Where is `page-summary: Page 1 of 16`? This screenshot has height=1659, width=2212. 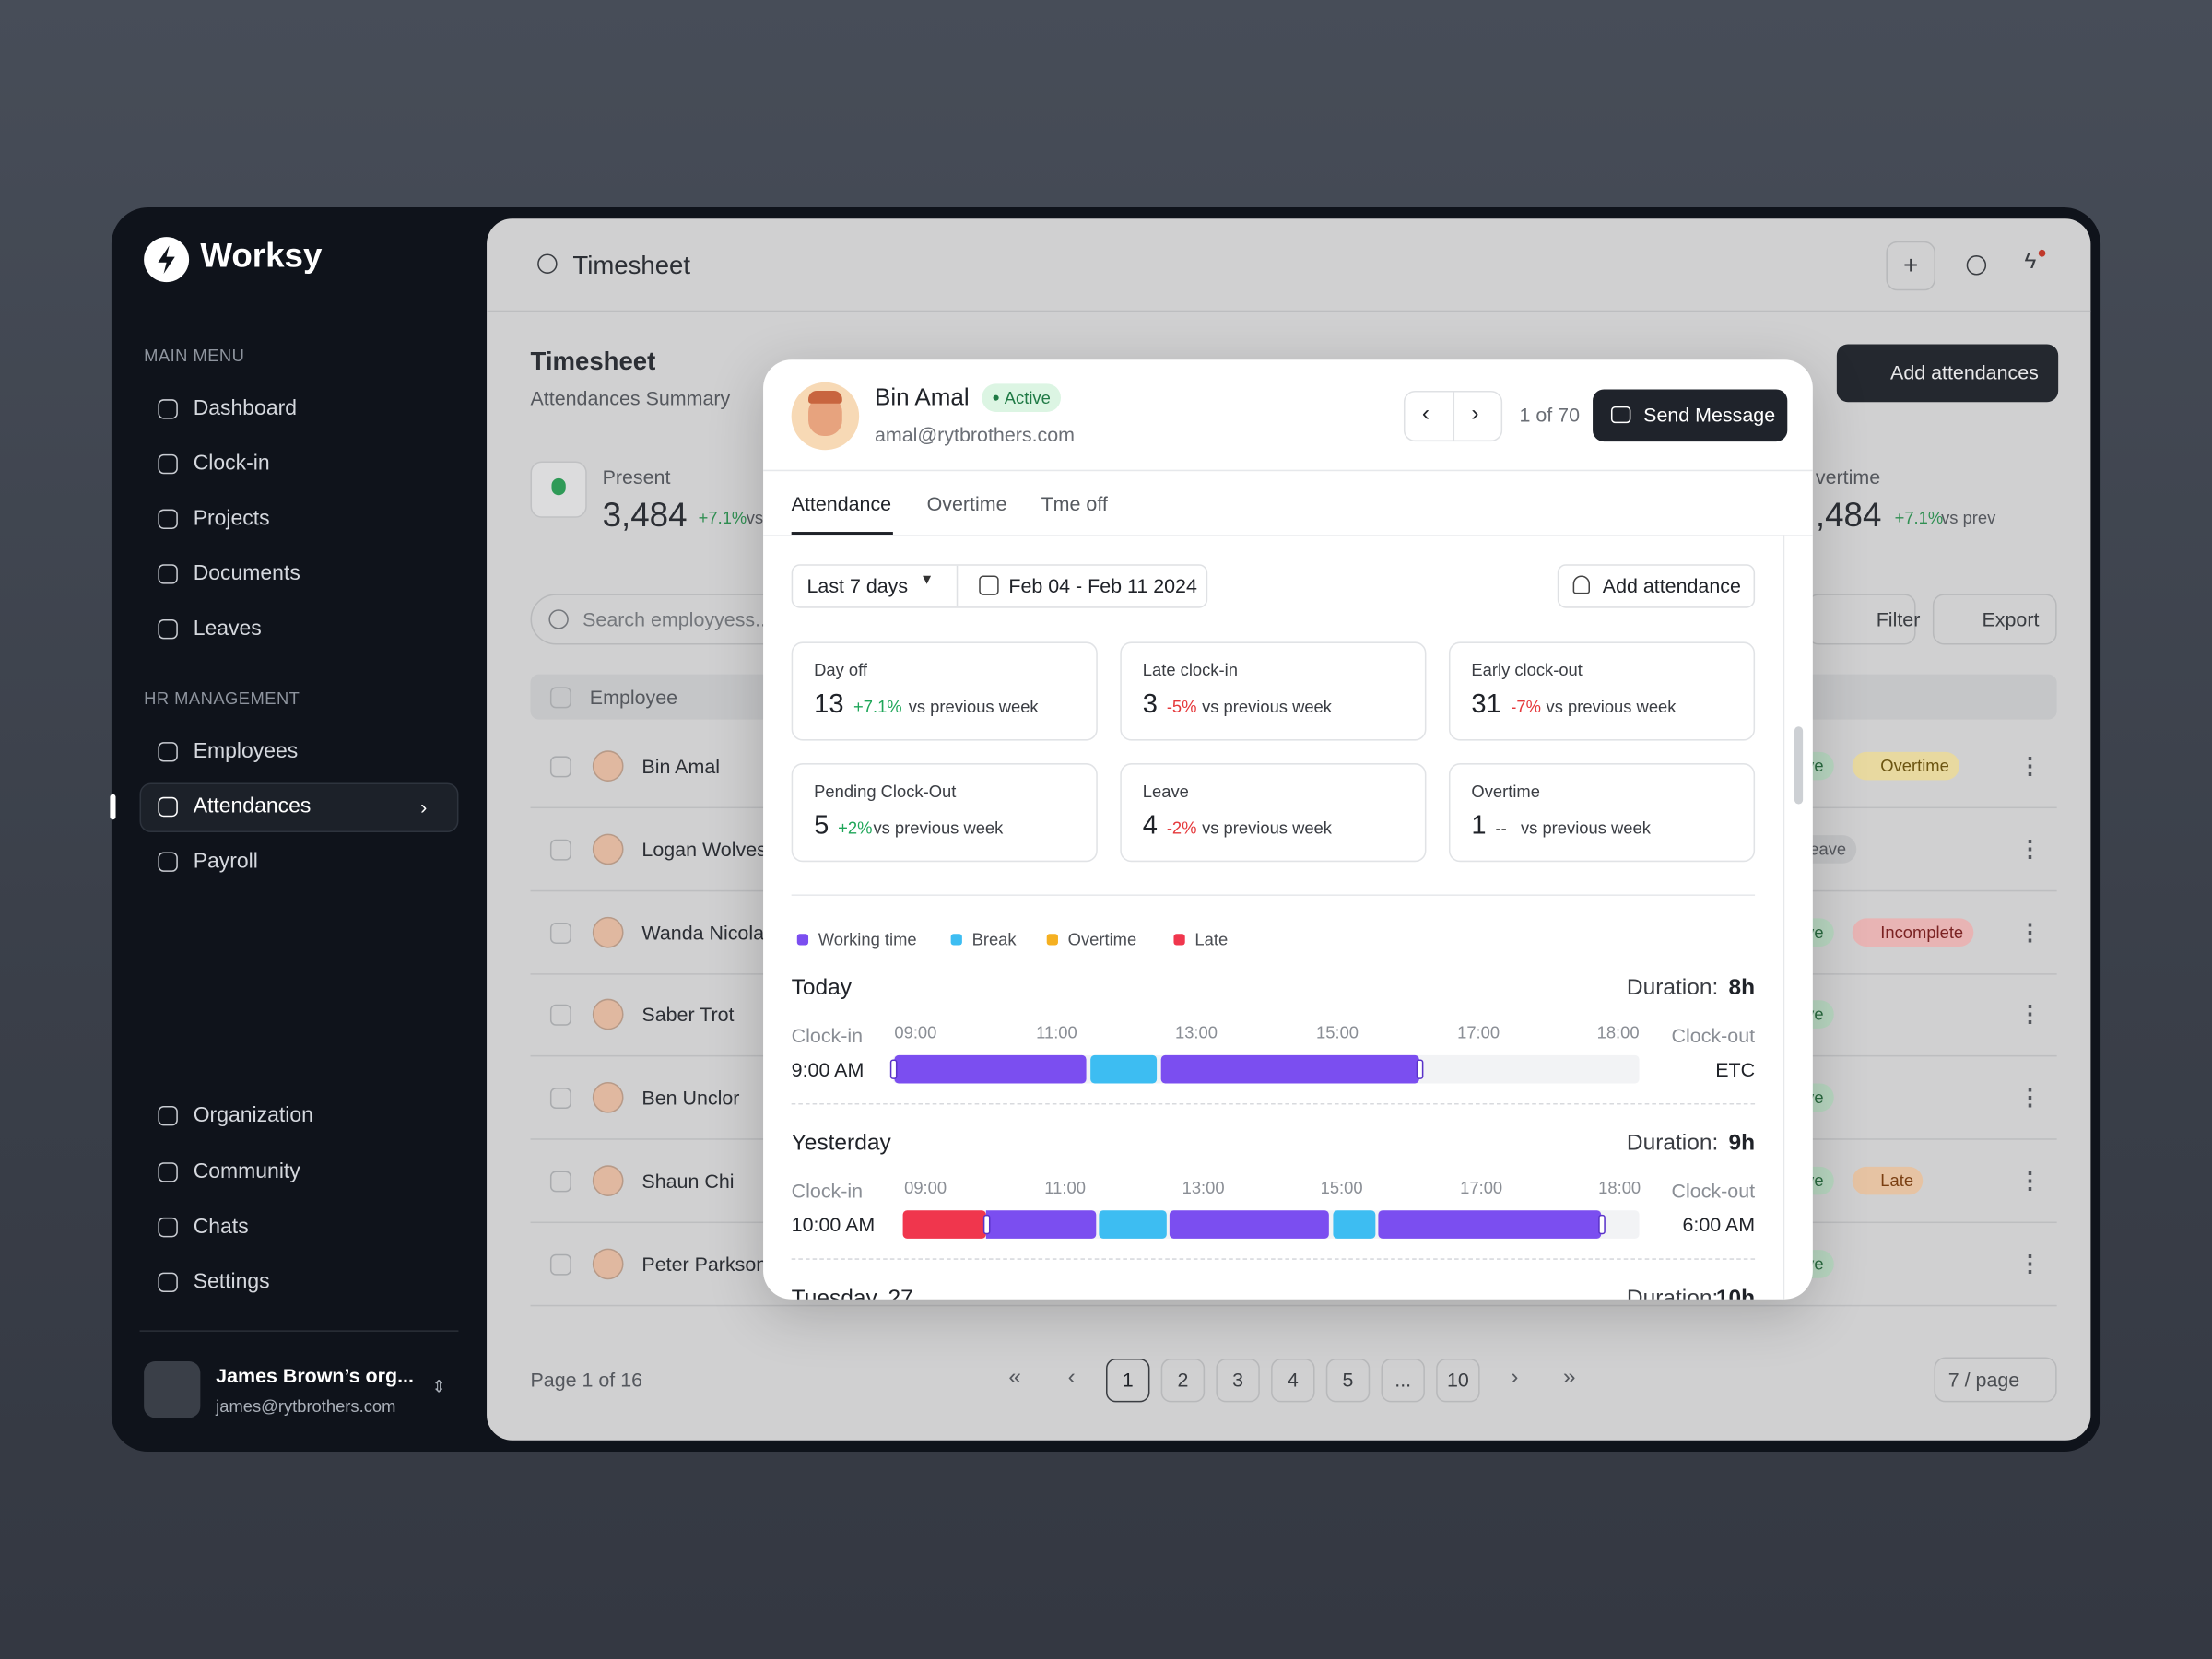 page-summary: Page 1 of 16 is located at coordinates (586, 1380).